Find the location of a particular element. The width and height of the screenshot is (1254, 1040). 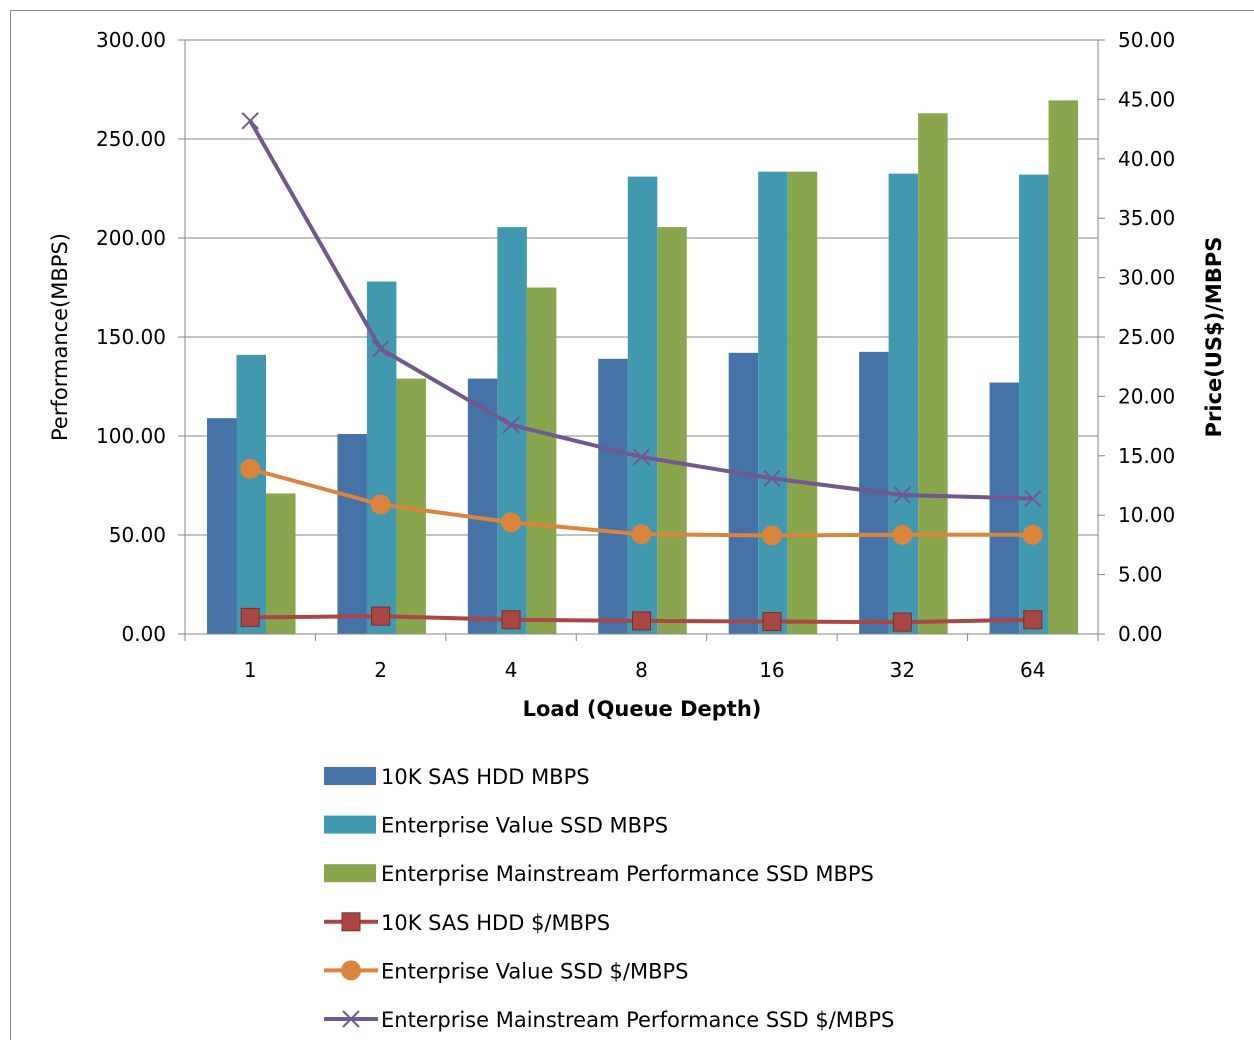

x-tick-label: 32 is located at coordinates (902, 670).